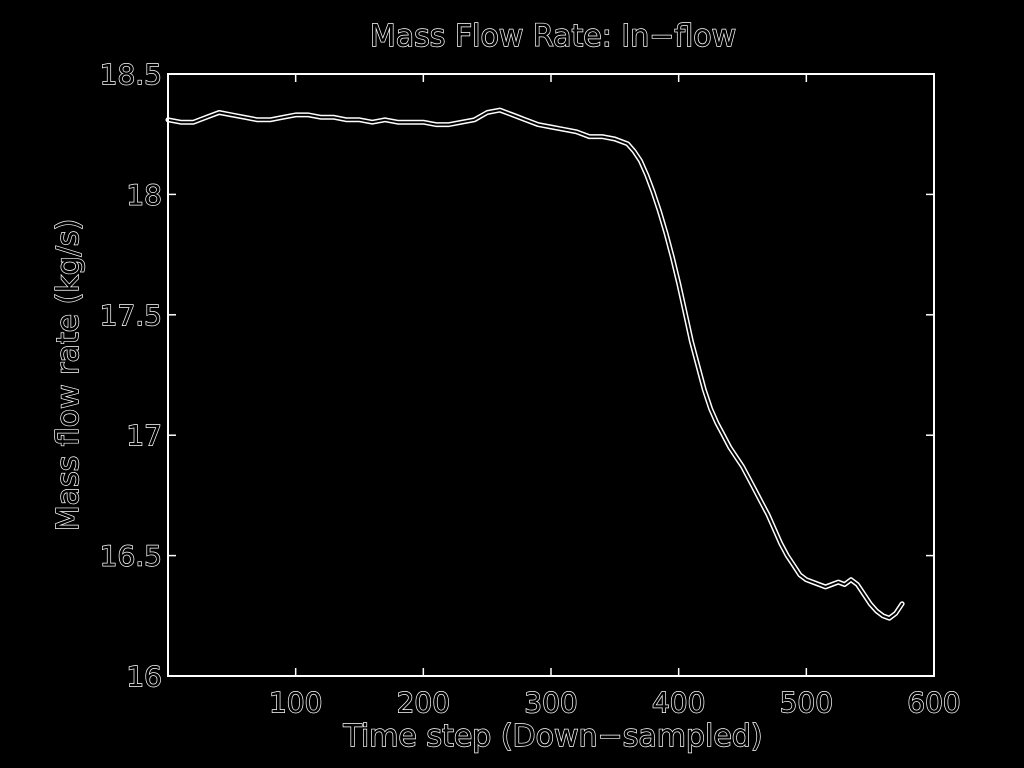 This screenshot has width=1024, height=768. I want to click on x-tick-label: 200, so click(423, 702).